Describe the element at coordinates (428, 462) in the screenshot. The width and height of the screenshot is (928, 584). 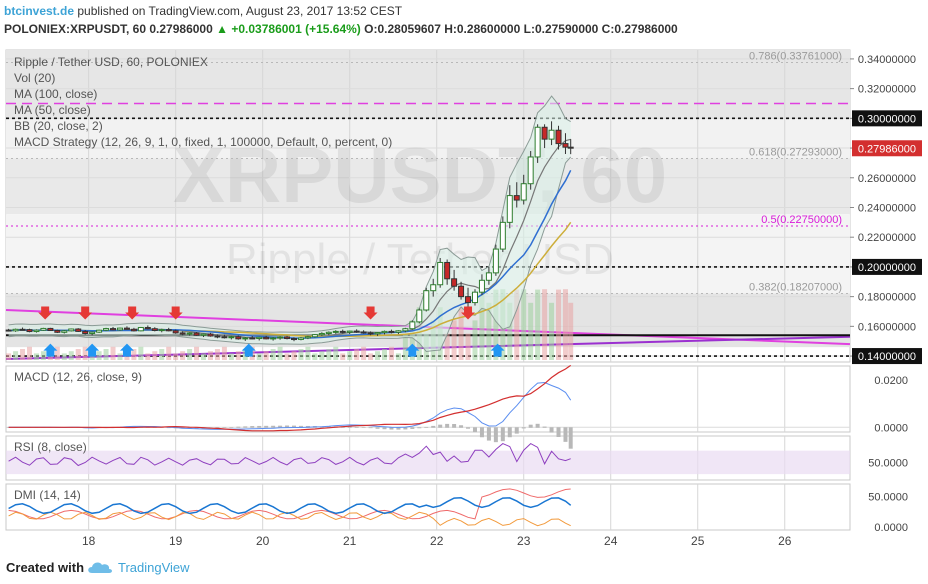
I see `rsi-band` at that location.